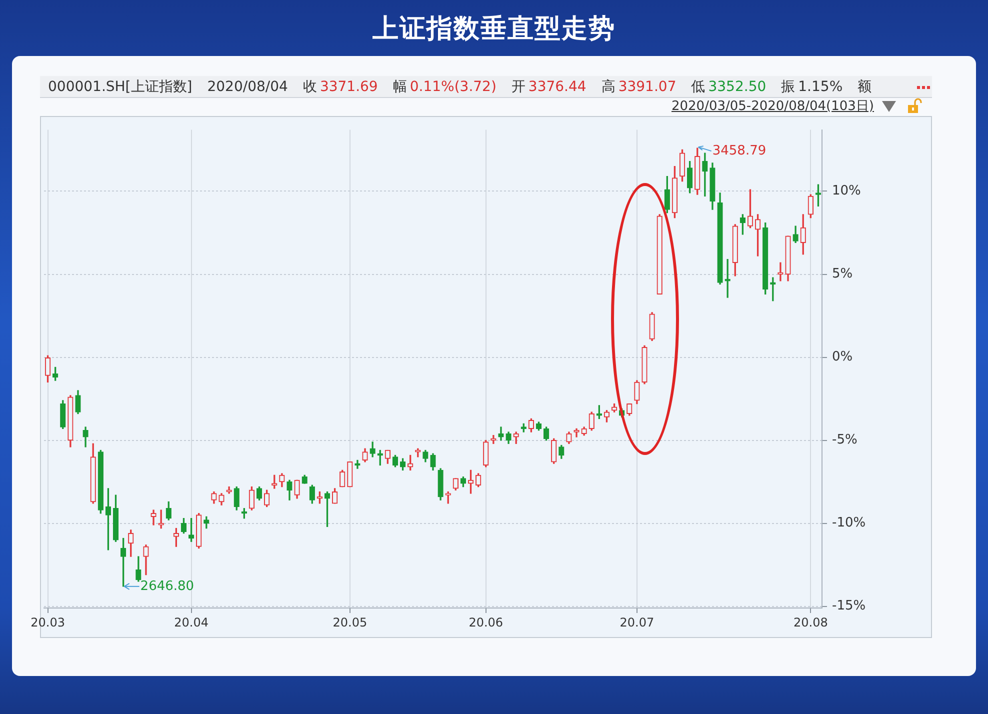 The image size is (988, 714). What do you see at coordinates (191, 622) in the screenshot?
I see `x-tick-label: 20.04` at bounding box center [191, 622].